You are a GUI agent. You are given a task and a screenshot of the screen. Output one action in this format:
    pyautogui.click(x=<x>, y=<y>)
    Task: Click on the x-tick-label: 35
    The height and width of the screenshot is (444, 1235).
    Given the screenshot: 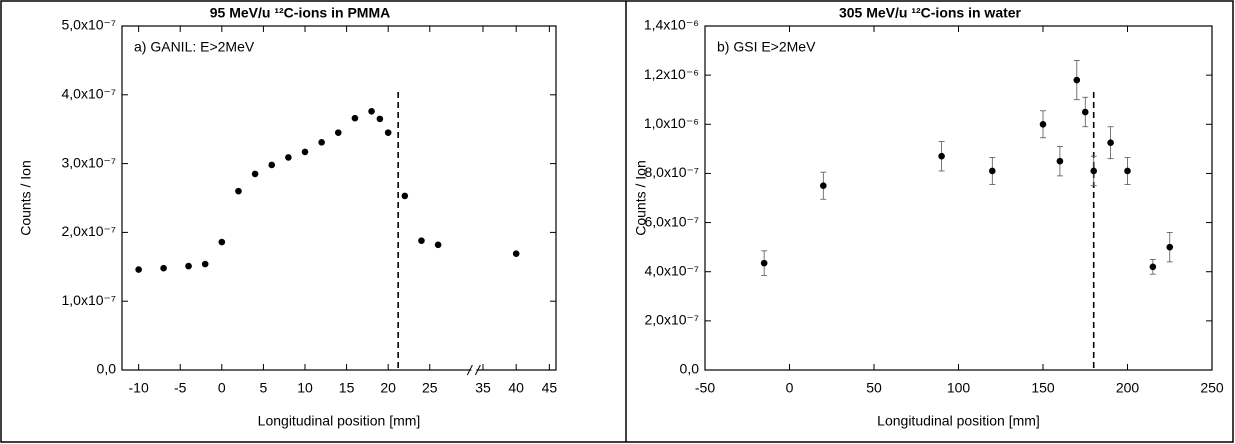 What is the action you would take?
    pyautogui.click(x=483, y=388)
    